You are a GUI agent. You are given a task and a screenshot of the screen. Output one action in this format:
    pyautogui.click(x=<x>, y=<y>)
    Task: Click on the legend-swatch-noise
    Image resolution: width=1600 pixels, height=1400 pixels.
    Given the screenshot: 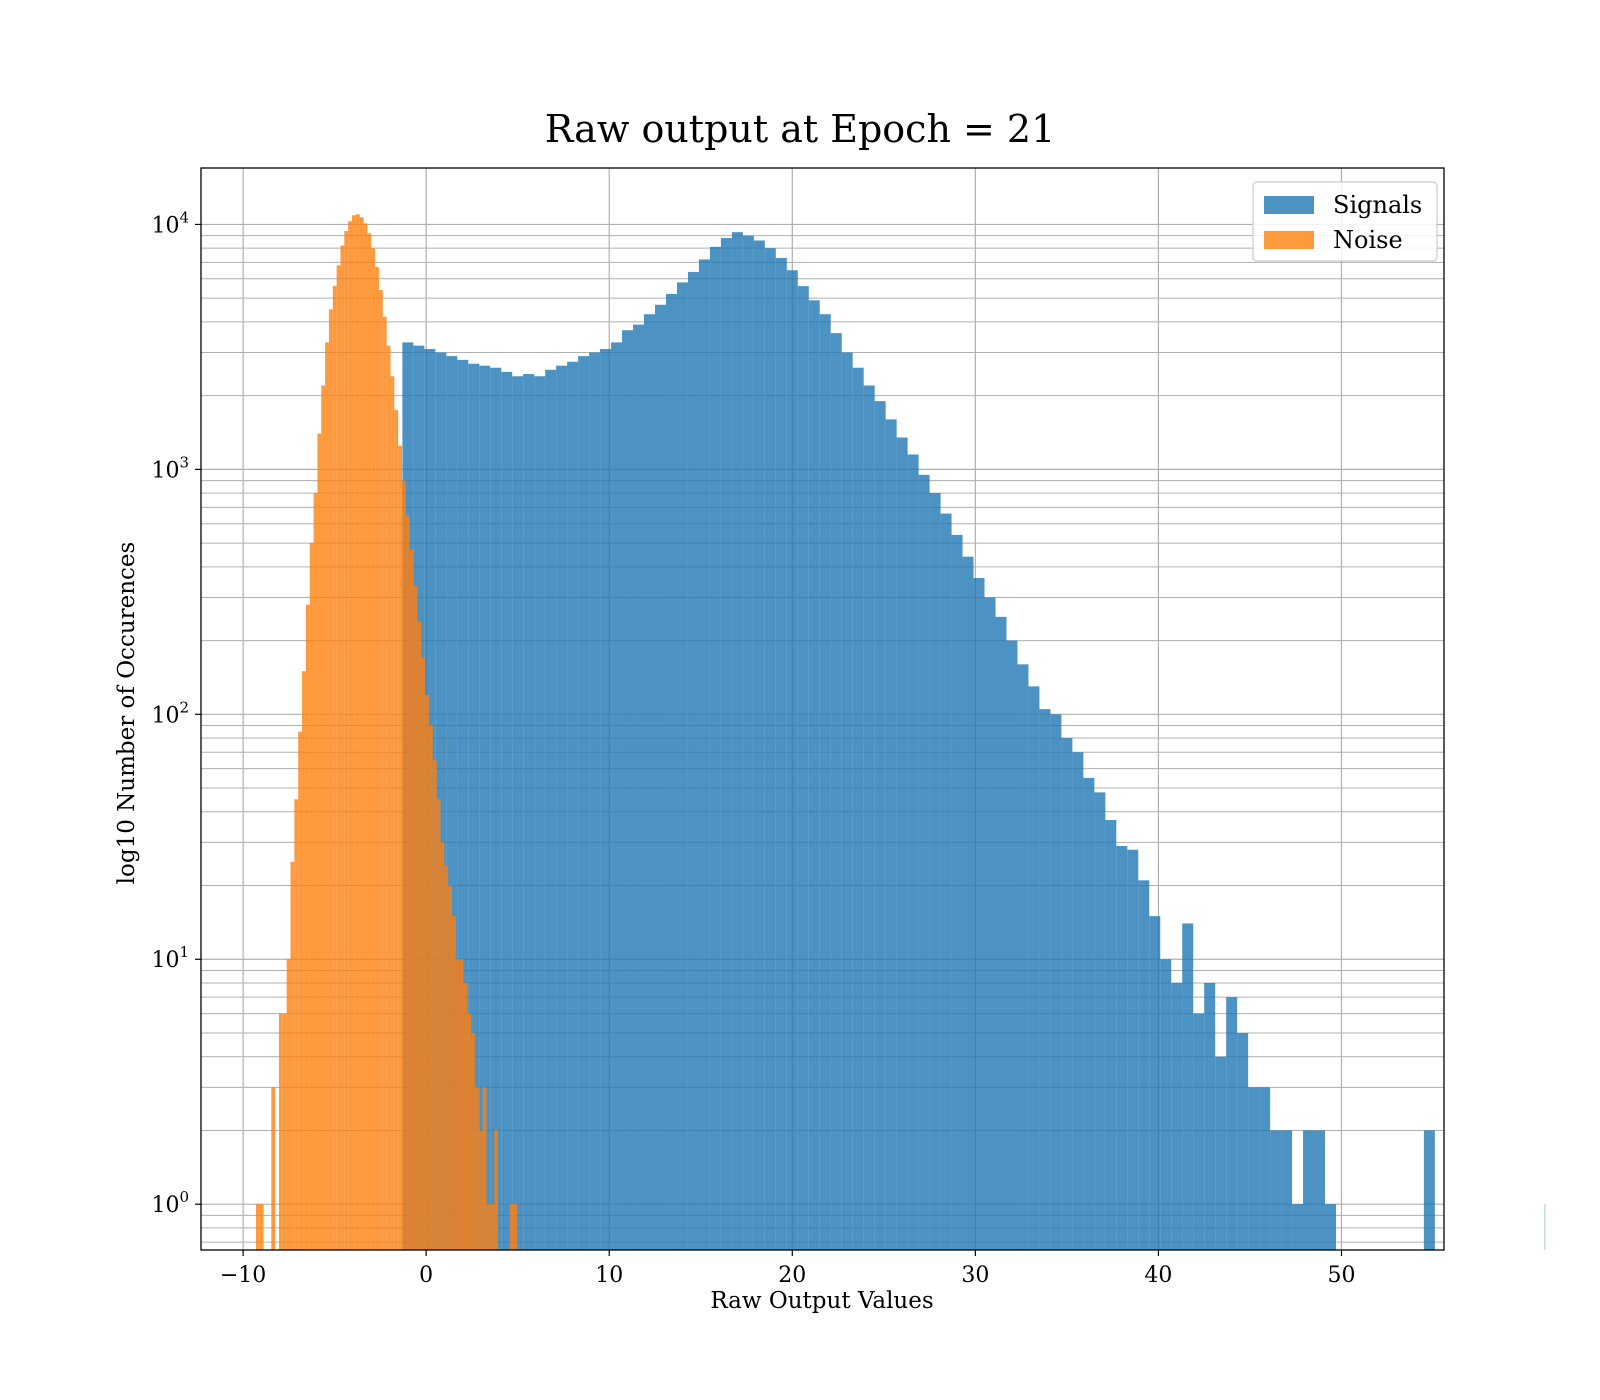 What is the action you would take?
    pyautogui.click(x=1289, y=240)
    